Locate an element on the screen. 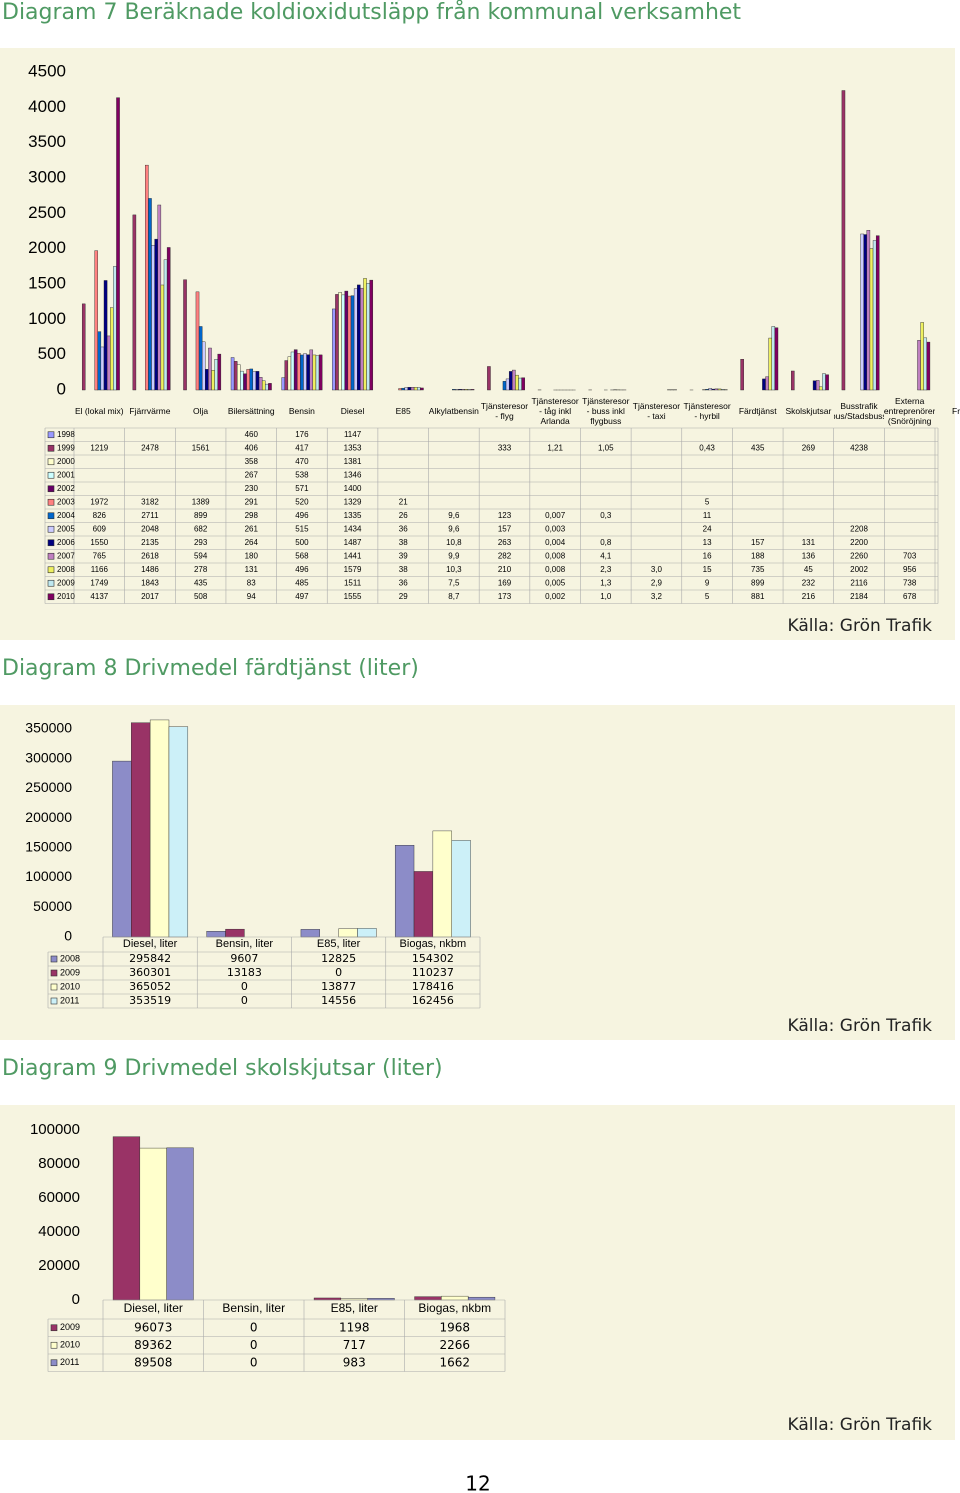 The height and width of the screenshot is (1493, 960). table-cell: 16 is located at coordinates (707, 555).